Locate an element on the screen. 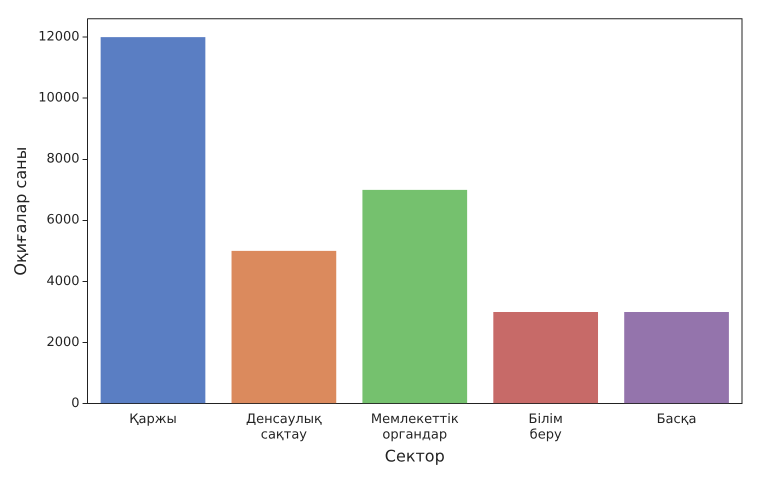 This screenshot has width=760, height=477. y-tick-label: 0 is located at coordinates (75, 403).